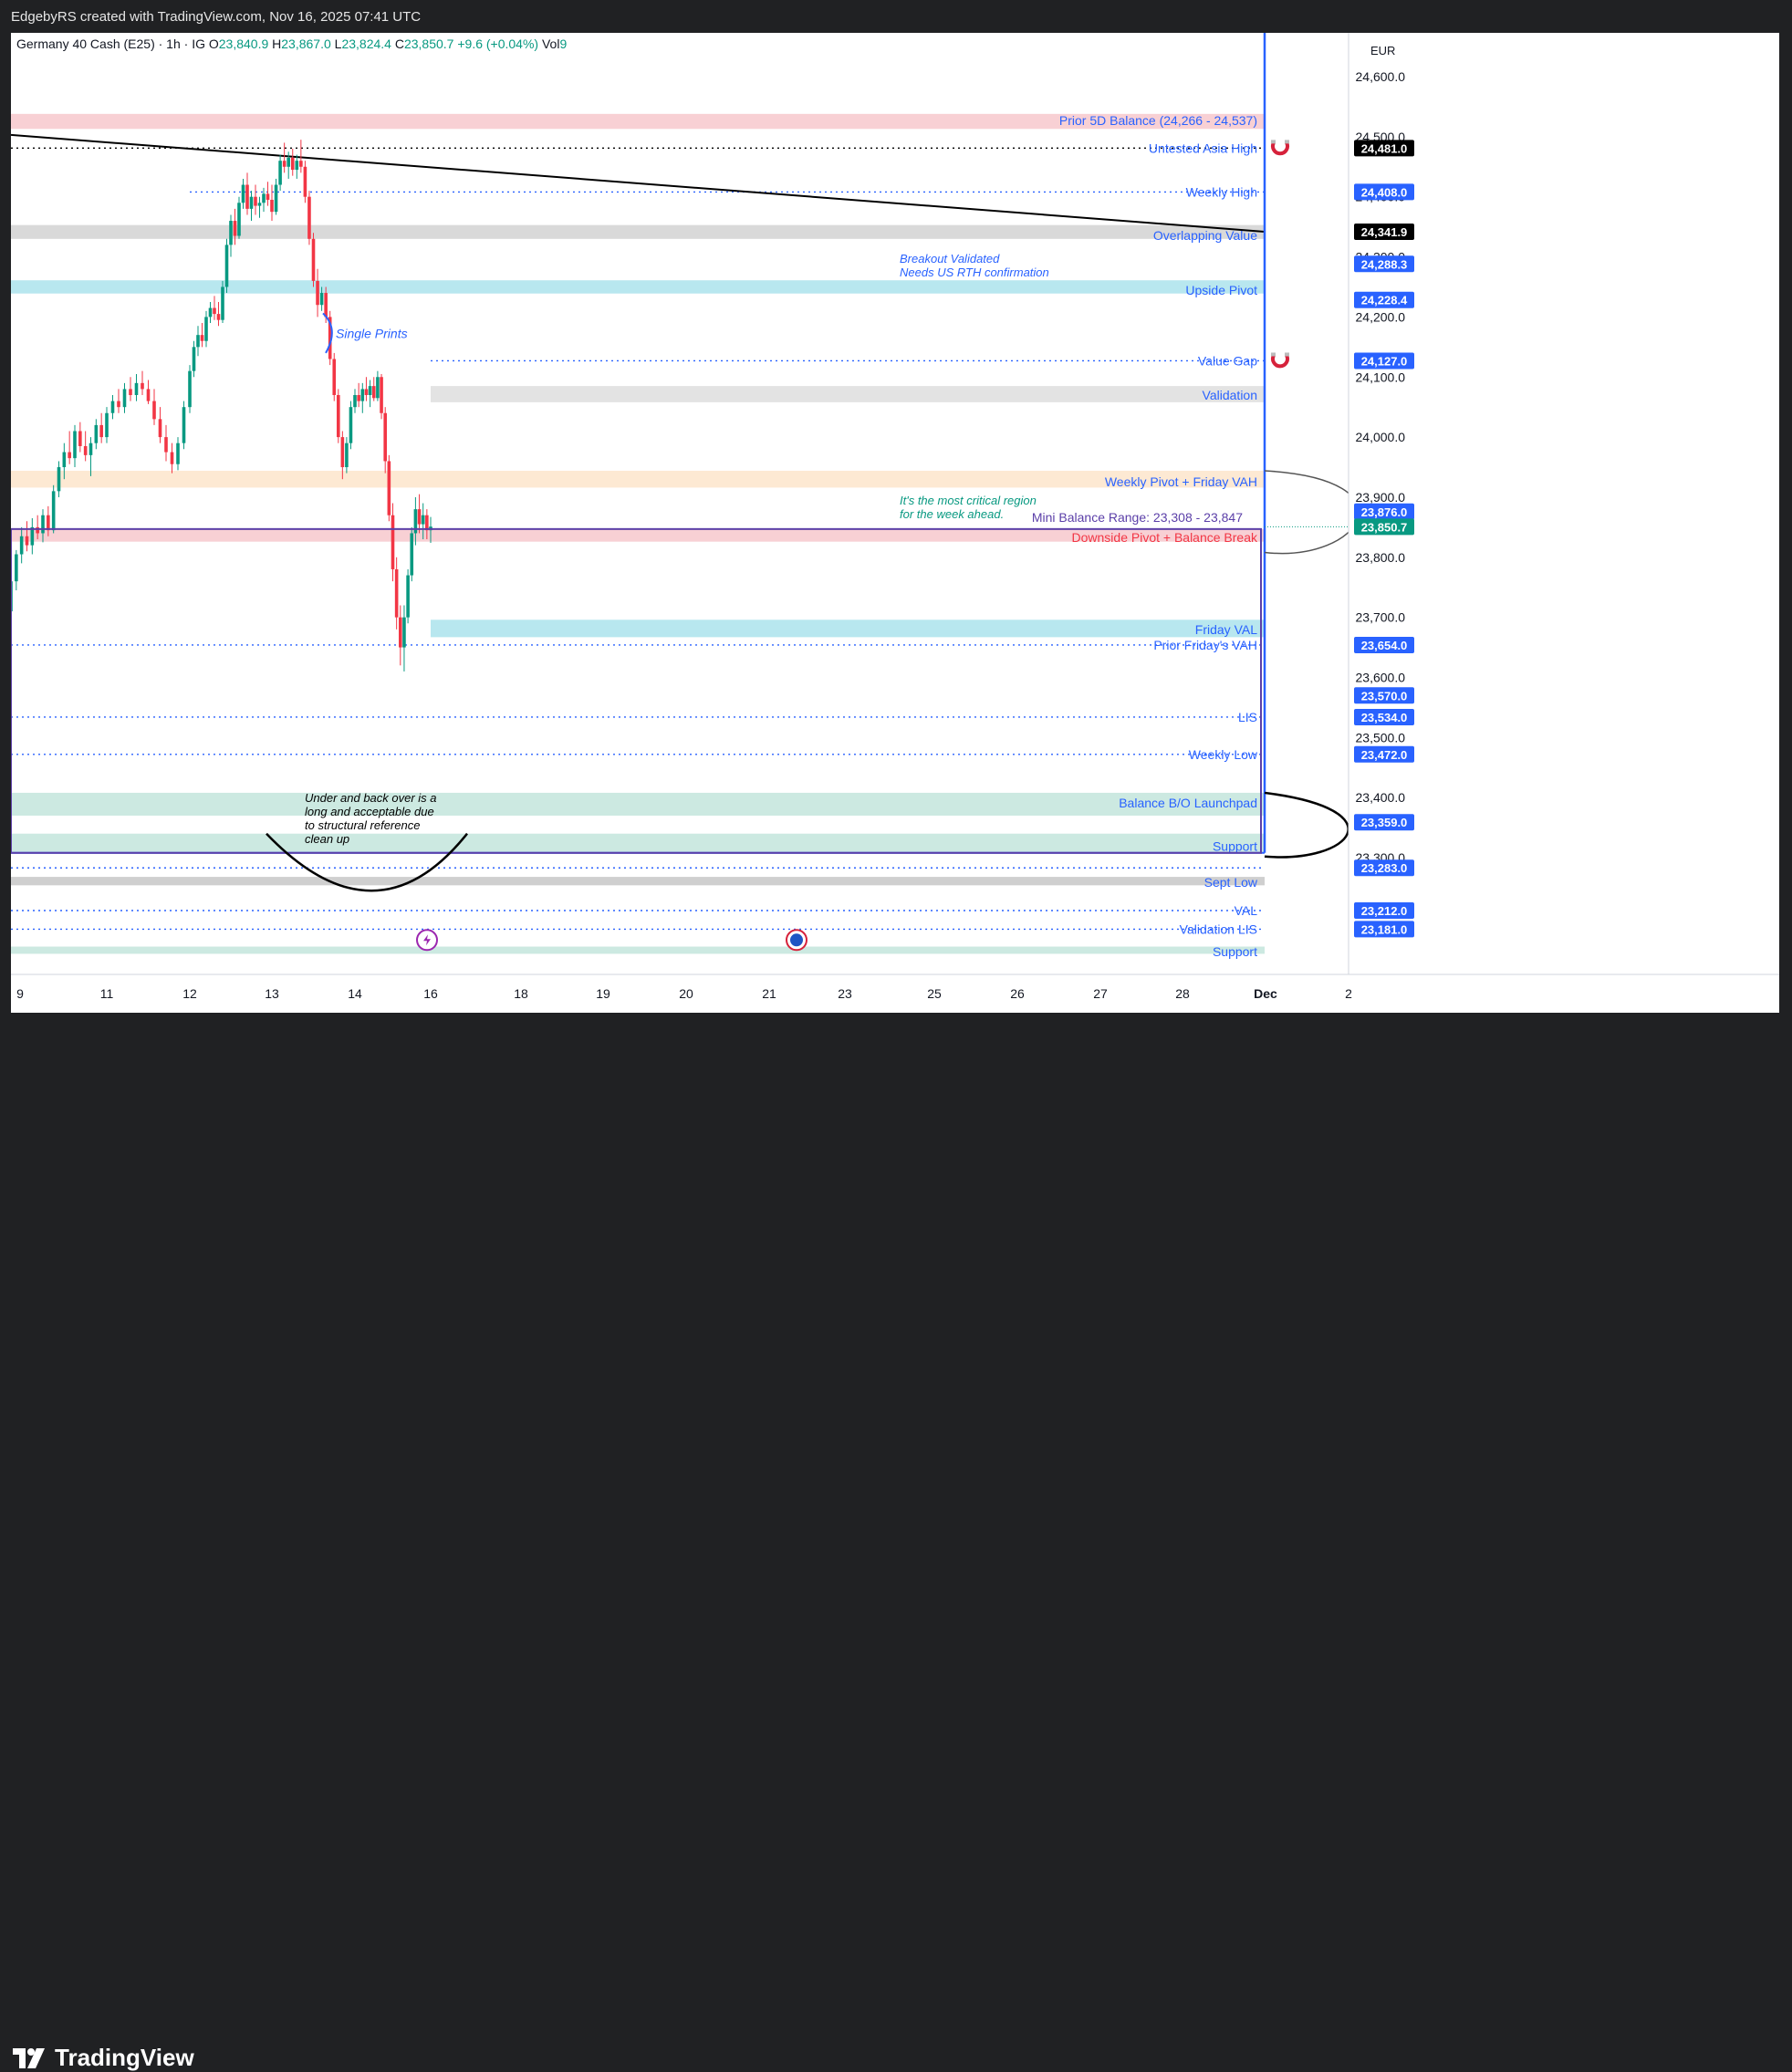 Image resolution: width=1792 pixels, height=2072 pixels. Describe the element at coordinates (1158, 120) in the screenshot. I see `zone-label: Prior 5D Balance (24,266 - 24,537)` at that location.